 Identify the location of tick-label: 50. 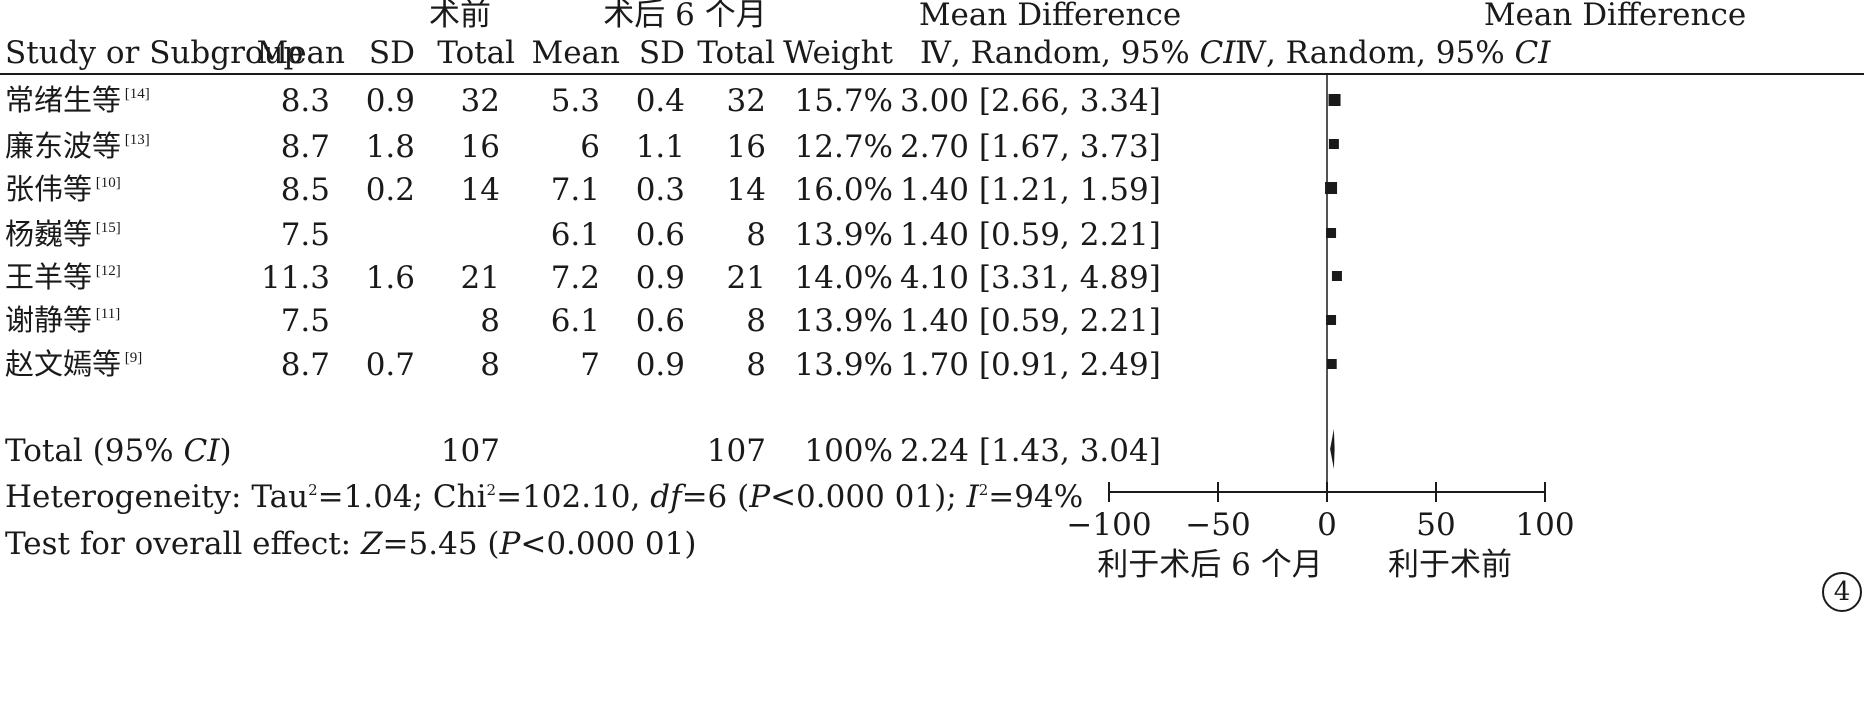
(1436, 525).